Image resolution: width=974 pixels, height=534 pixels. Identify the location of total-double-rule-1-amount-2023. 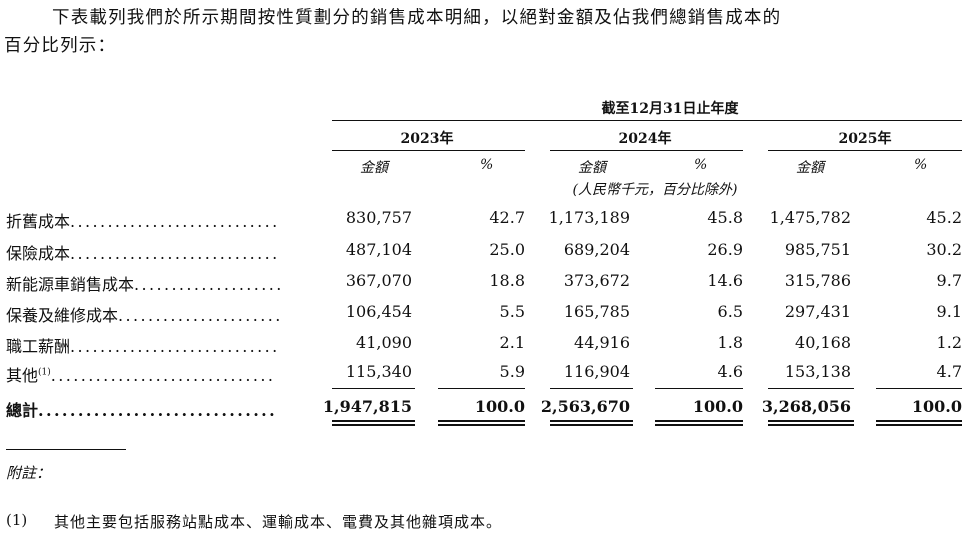
(373, 421).